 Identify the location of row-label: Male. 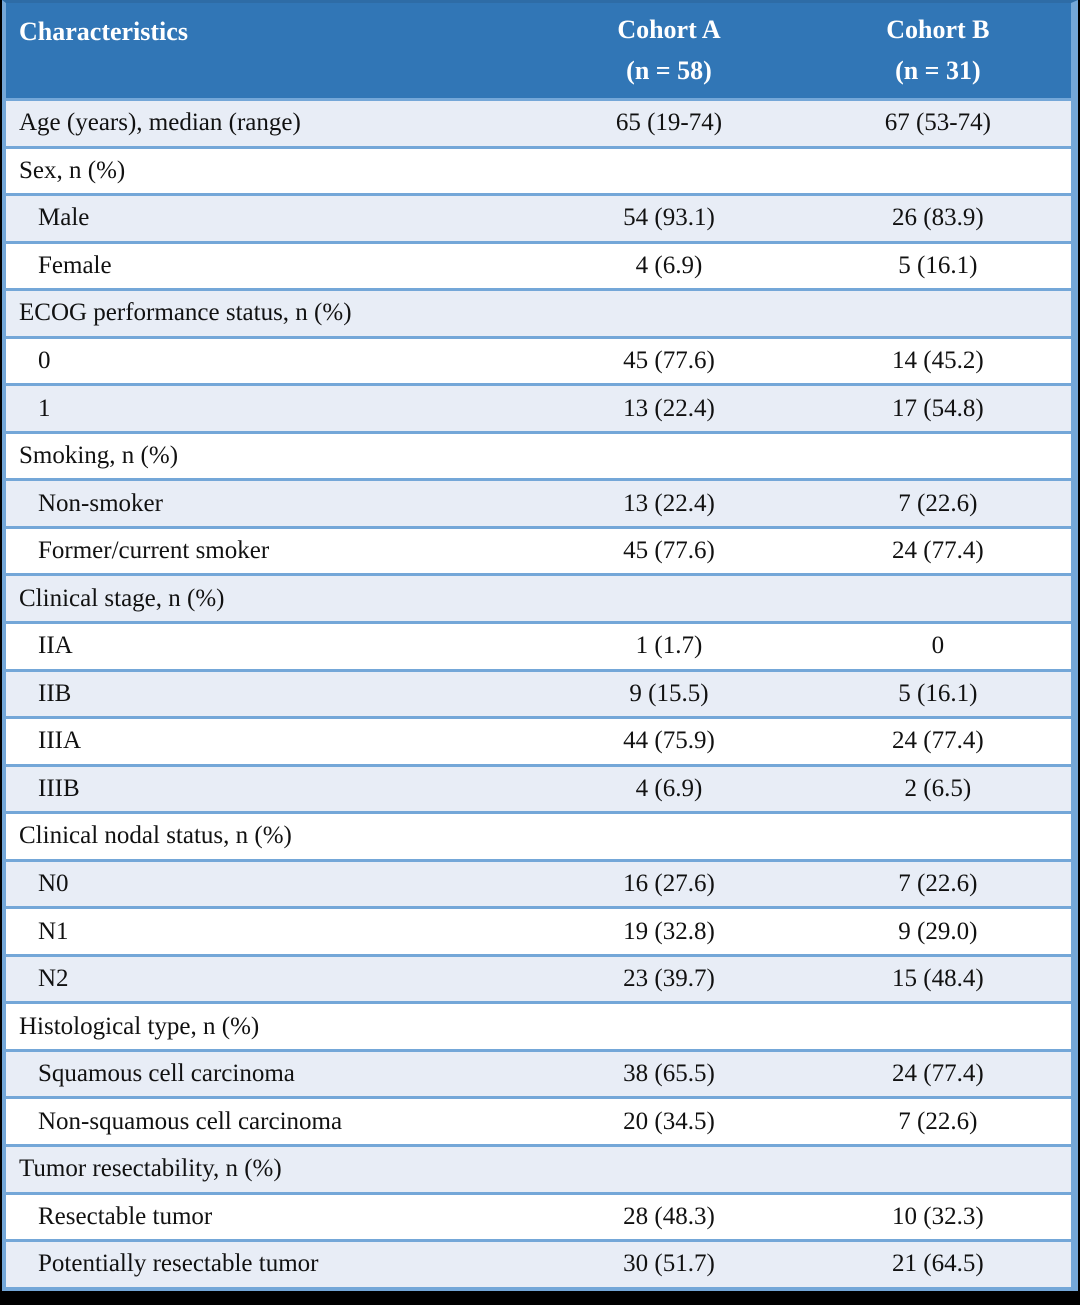
(64, 218).